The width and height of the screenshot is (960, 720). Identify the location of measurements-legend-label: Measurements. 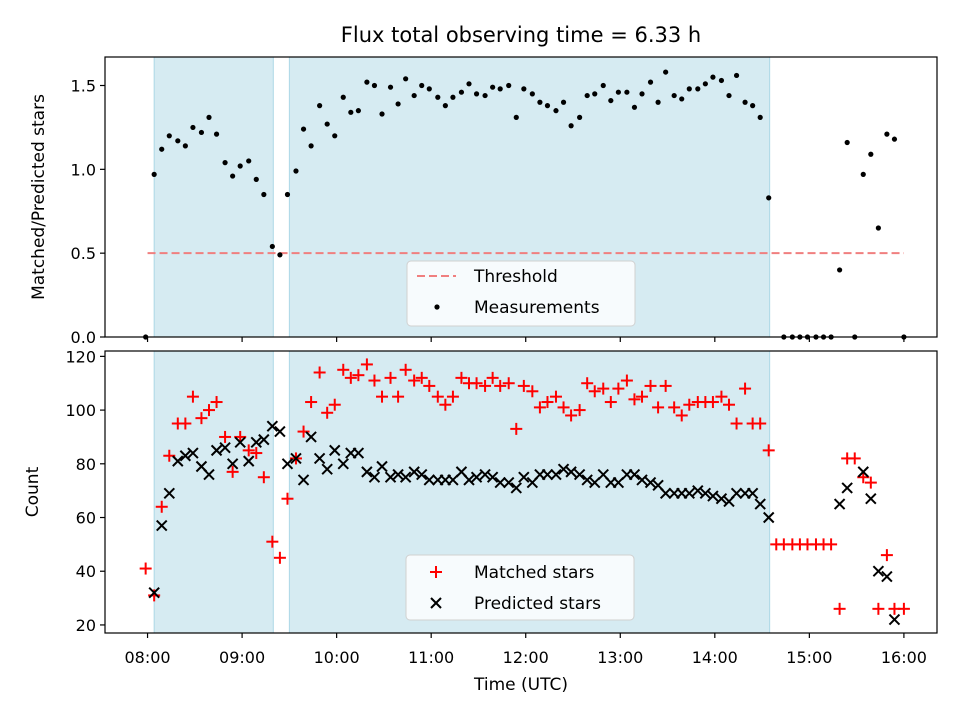
(537, 308).